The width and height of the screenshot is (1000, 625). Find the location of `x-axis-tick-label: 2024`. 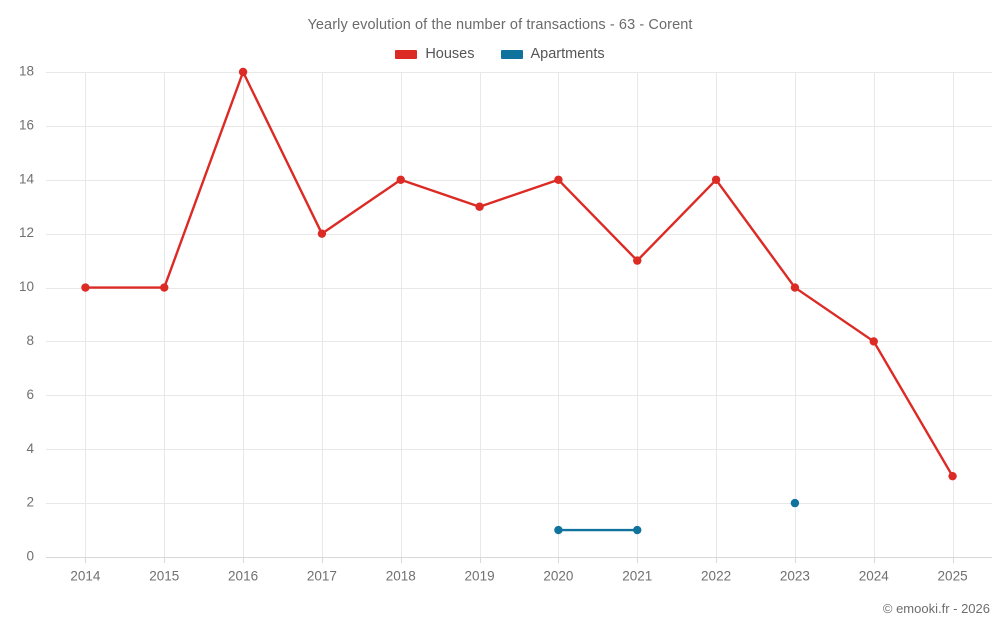

x-axis-tick-label: 2024 is located at coordinates (874, 576).